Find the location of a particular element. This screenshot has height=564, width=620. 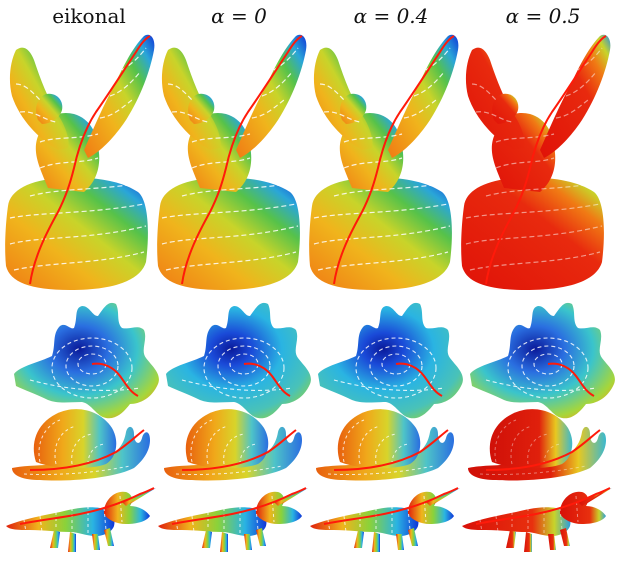

column-header-alpha-0: α = 0 is located at coordinates (239, 16).